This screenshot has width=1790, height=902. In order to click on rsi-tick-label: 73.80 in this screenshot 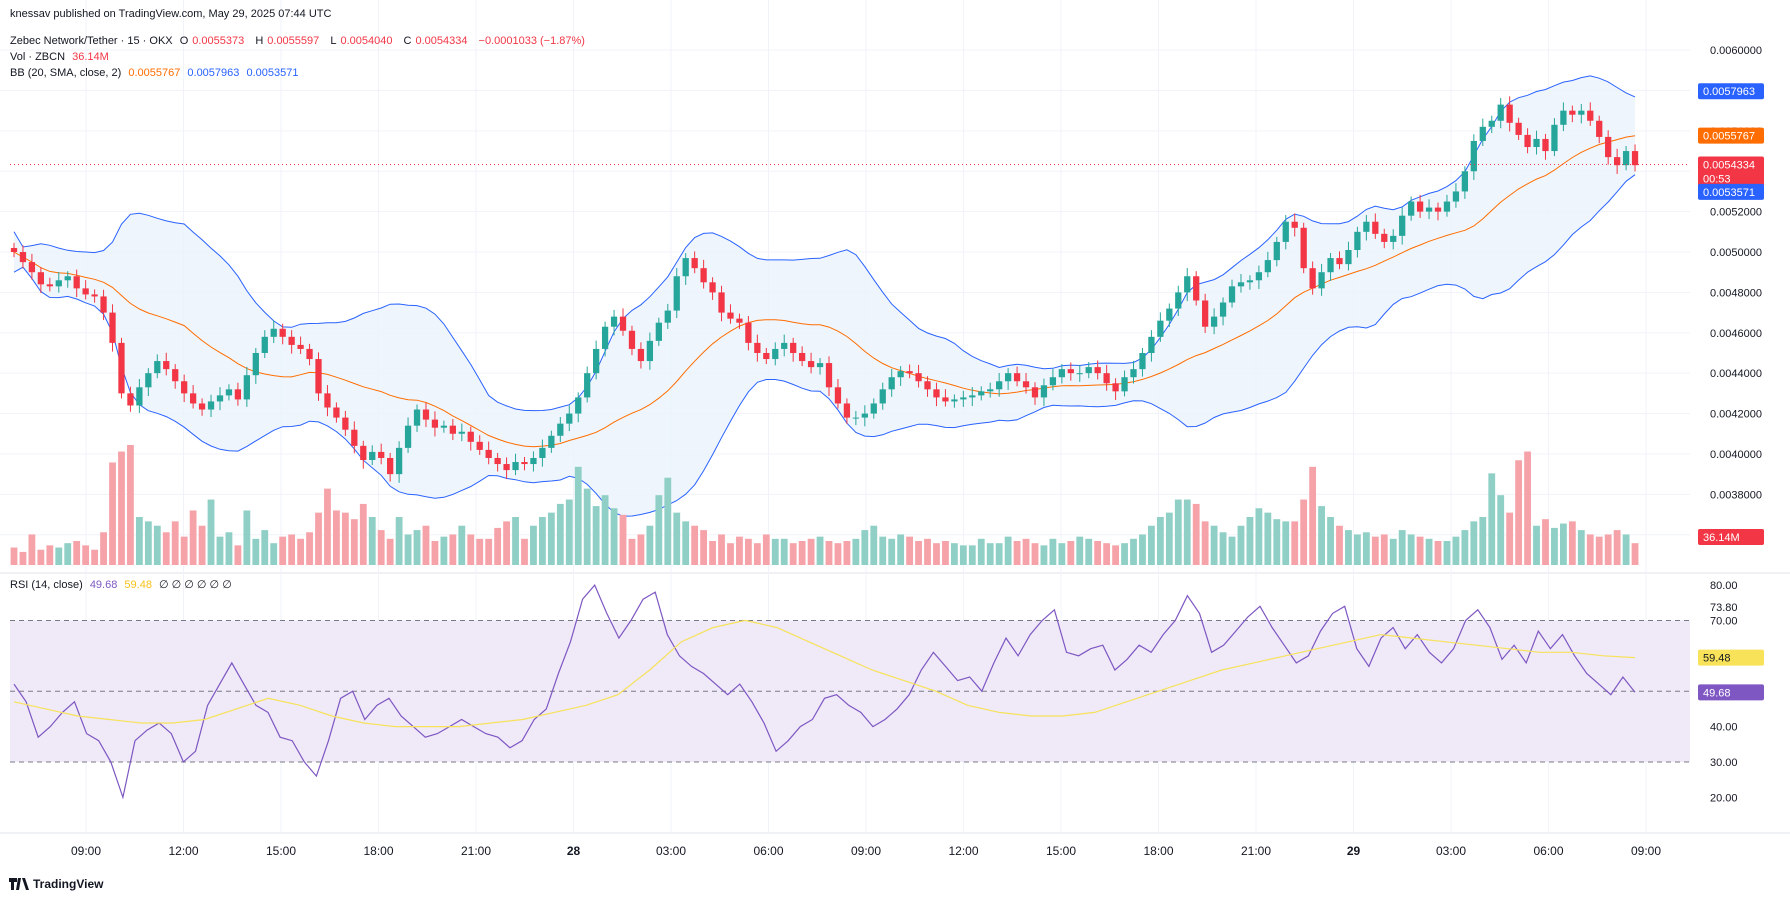, I will do `click(1724, 608)`.